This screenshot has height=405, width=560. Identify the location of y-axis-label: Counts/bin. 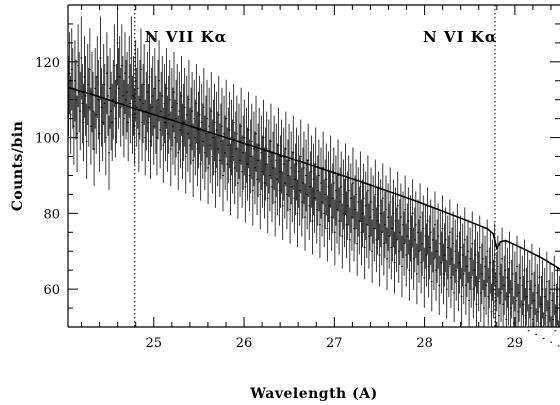
(18, 166).